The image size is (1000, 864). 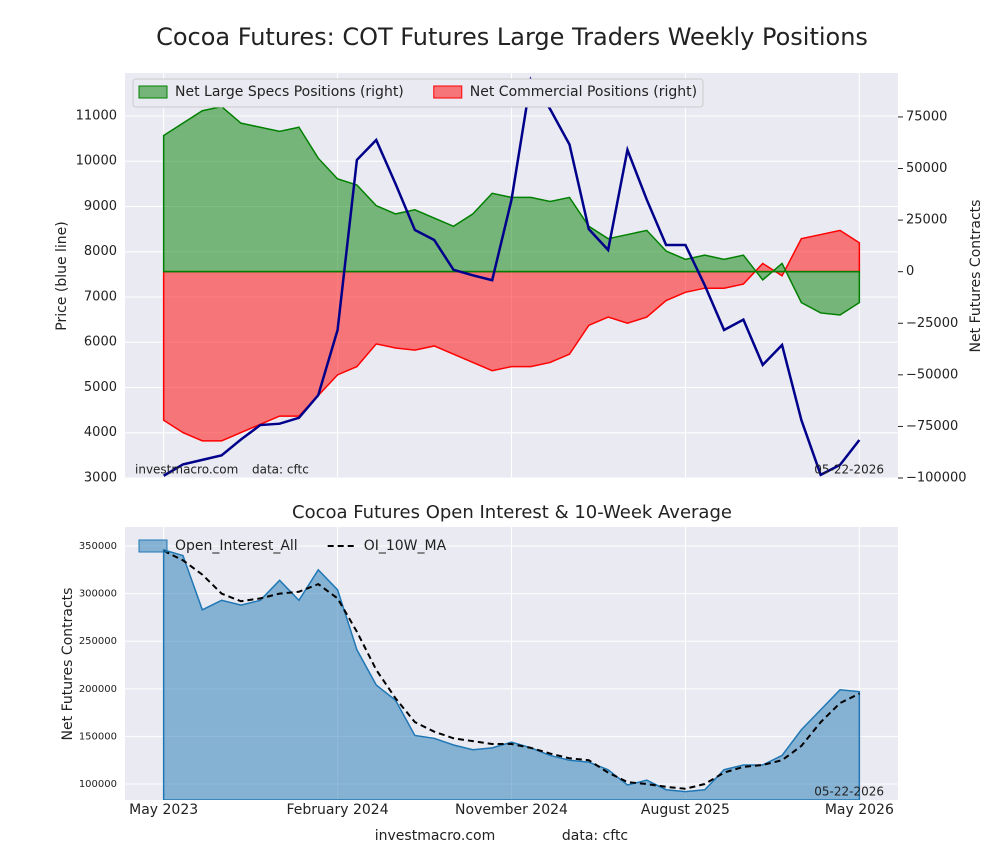 I want to click on y-axis-label: Net Futures Contracts, so click(x=68, y=664).